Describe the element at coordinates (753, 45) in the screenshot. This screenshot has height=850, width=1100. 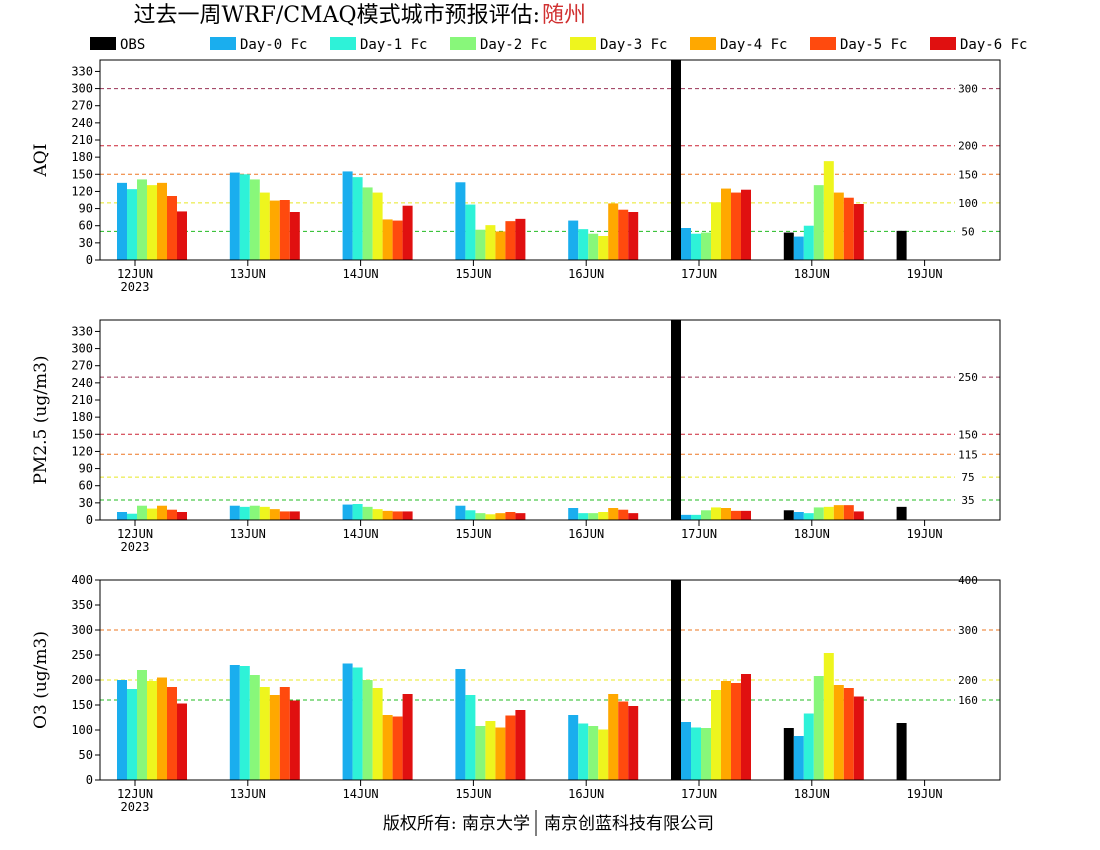
I see `legend-label: Day-4 Fc` at that location.